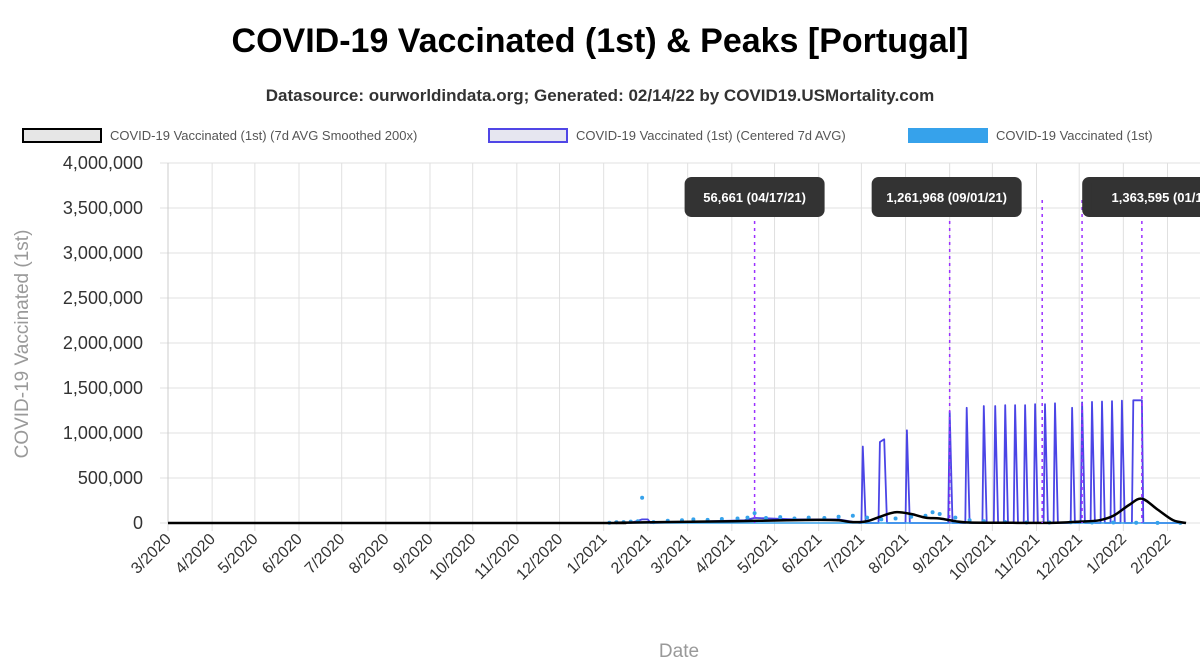  I want to click on legend-swatch-centered, so click(528, 135).